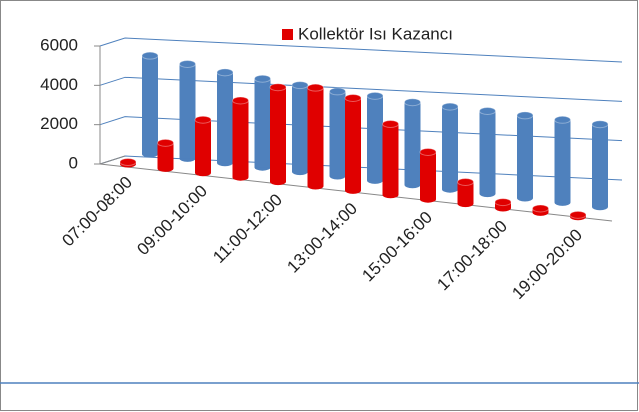 This screenshot has height=412, width=639. What do you see at coordinates (112, 160) in the screenshot?
I see `x-axis-back` at bounding box center [112, 160].